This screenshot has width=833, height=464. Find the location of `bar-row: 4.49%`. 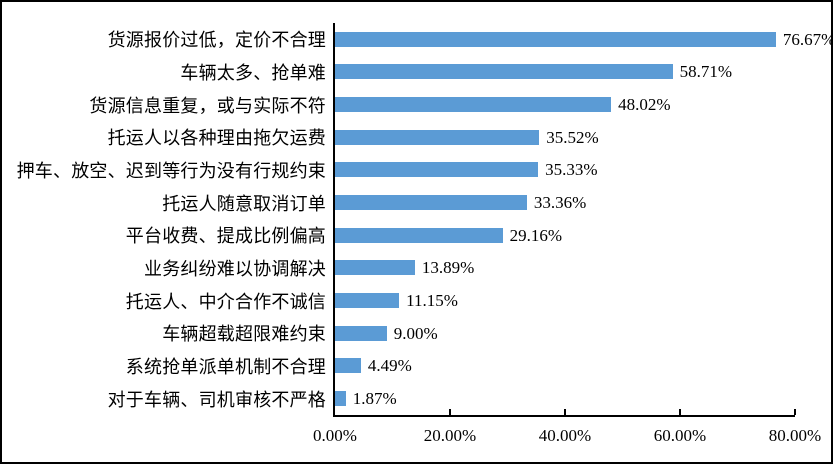

bar-row: 4.49% is located at coordinates (565, 366).